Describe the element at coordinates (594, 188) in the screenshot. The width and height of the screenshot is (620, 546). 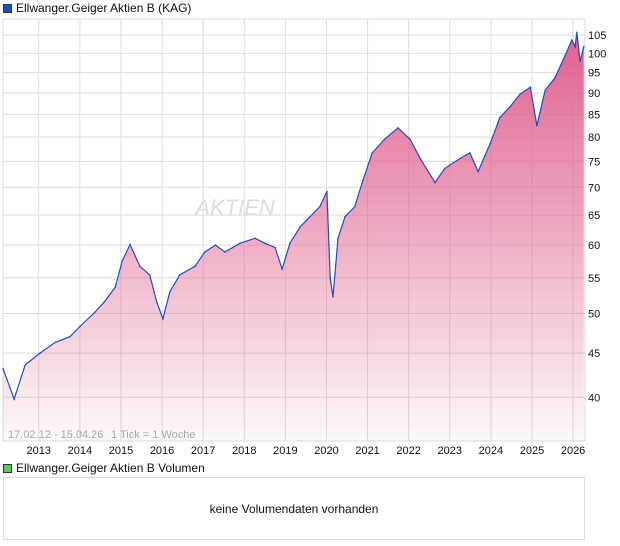
I see `y-tick-label: 70` at that location.